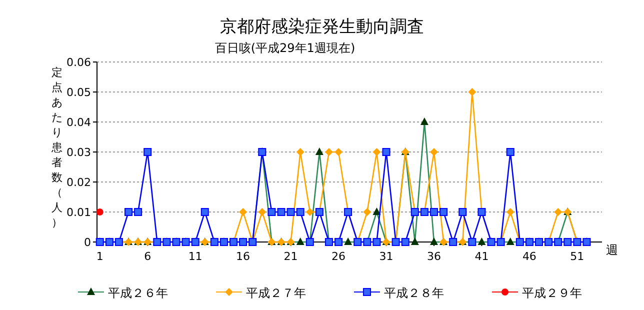  What do you see at coordinates (78, 152) in the screenshot?
I see `y-tick-label: 0.03` at bounding box center [78, 152].